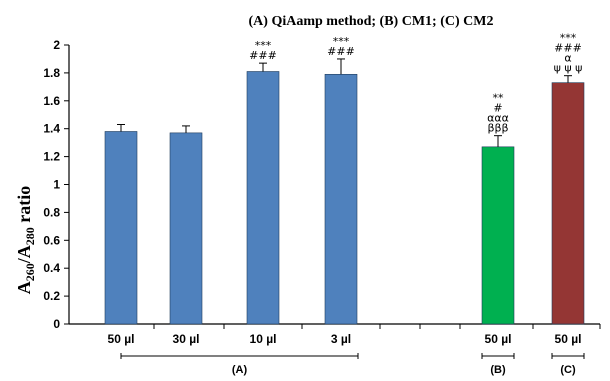 The height and width of the screenshot is (381, 610). Describe the element at coordinates (240, 370) in the screenshot. I see `group-label: (A)` at that location.